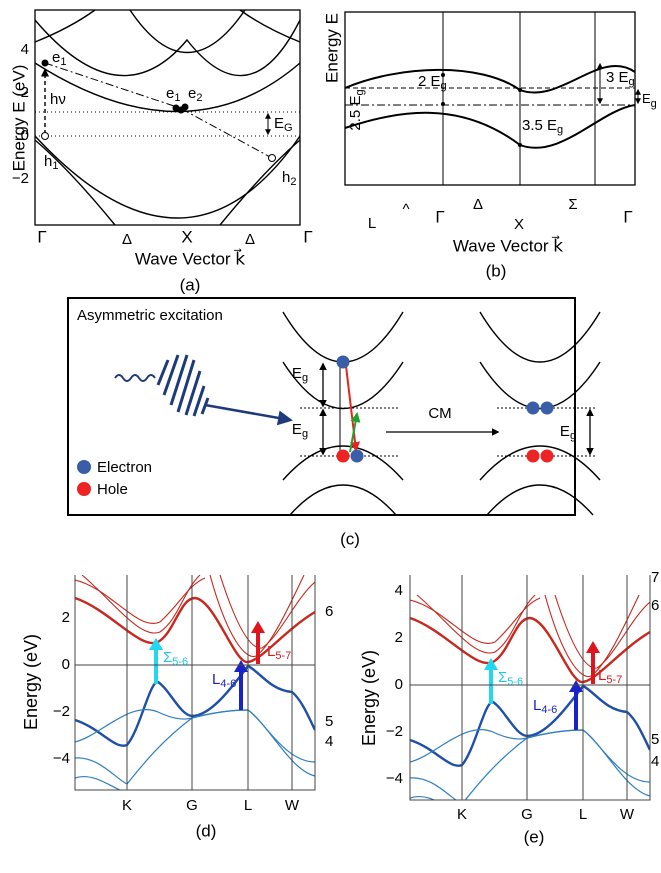 This screenshot has width=661, height=873. I want to click on side-label: 2.5 Eg, so click(356, 109).